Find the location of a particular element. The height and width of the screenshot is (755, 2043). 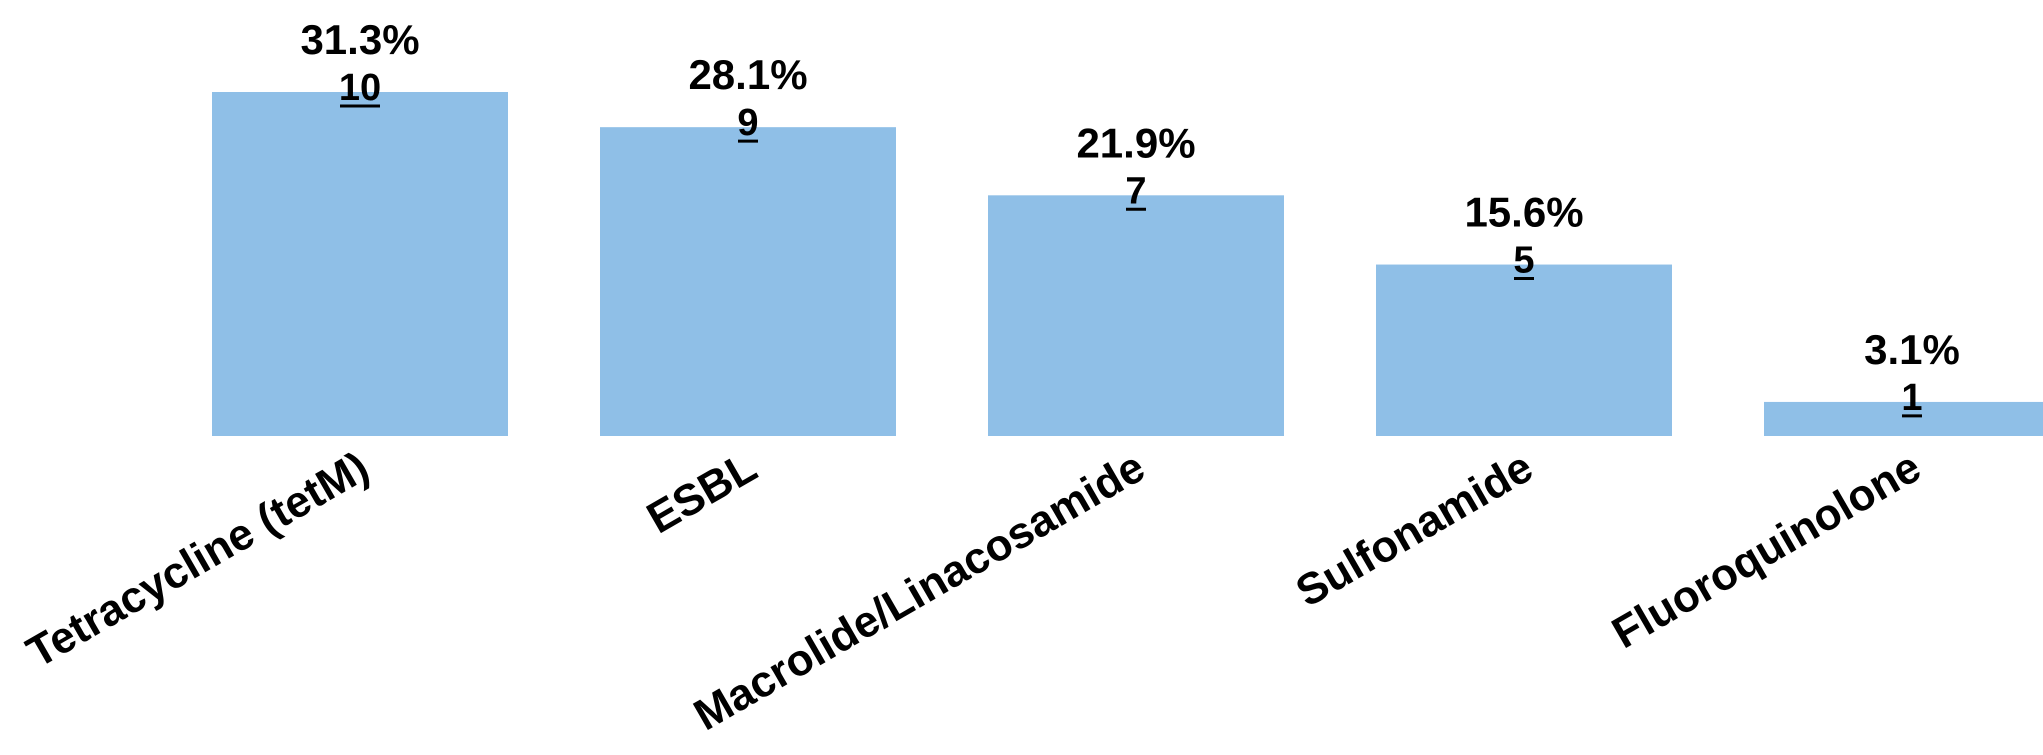

count-data-label: 9 is located at coordinates (747, 123).